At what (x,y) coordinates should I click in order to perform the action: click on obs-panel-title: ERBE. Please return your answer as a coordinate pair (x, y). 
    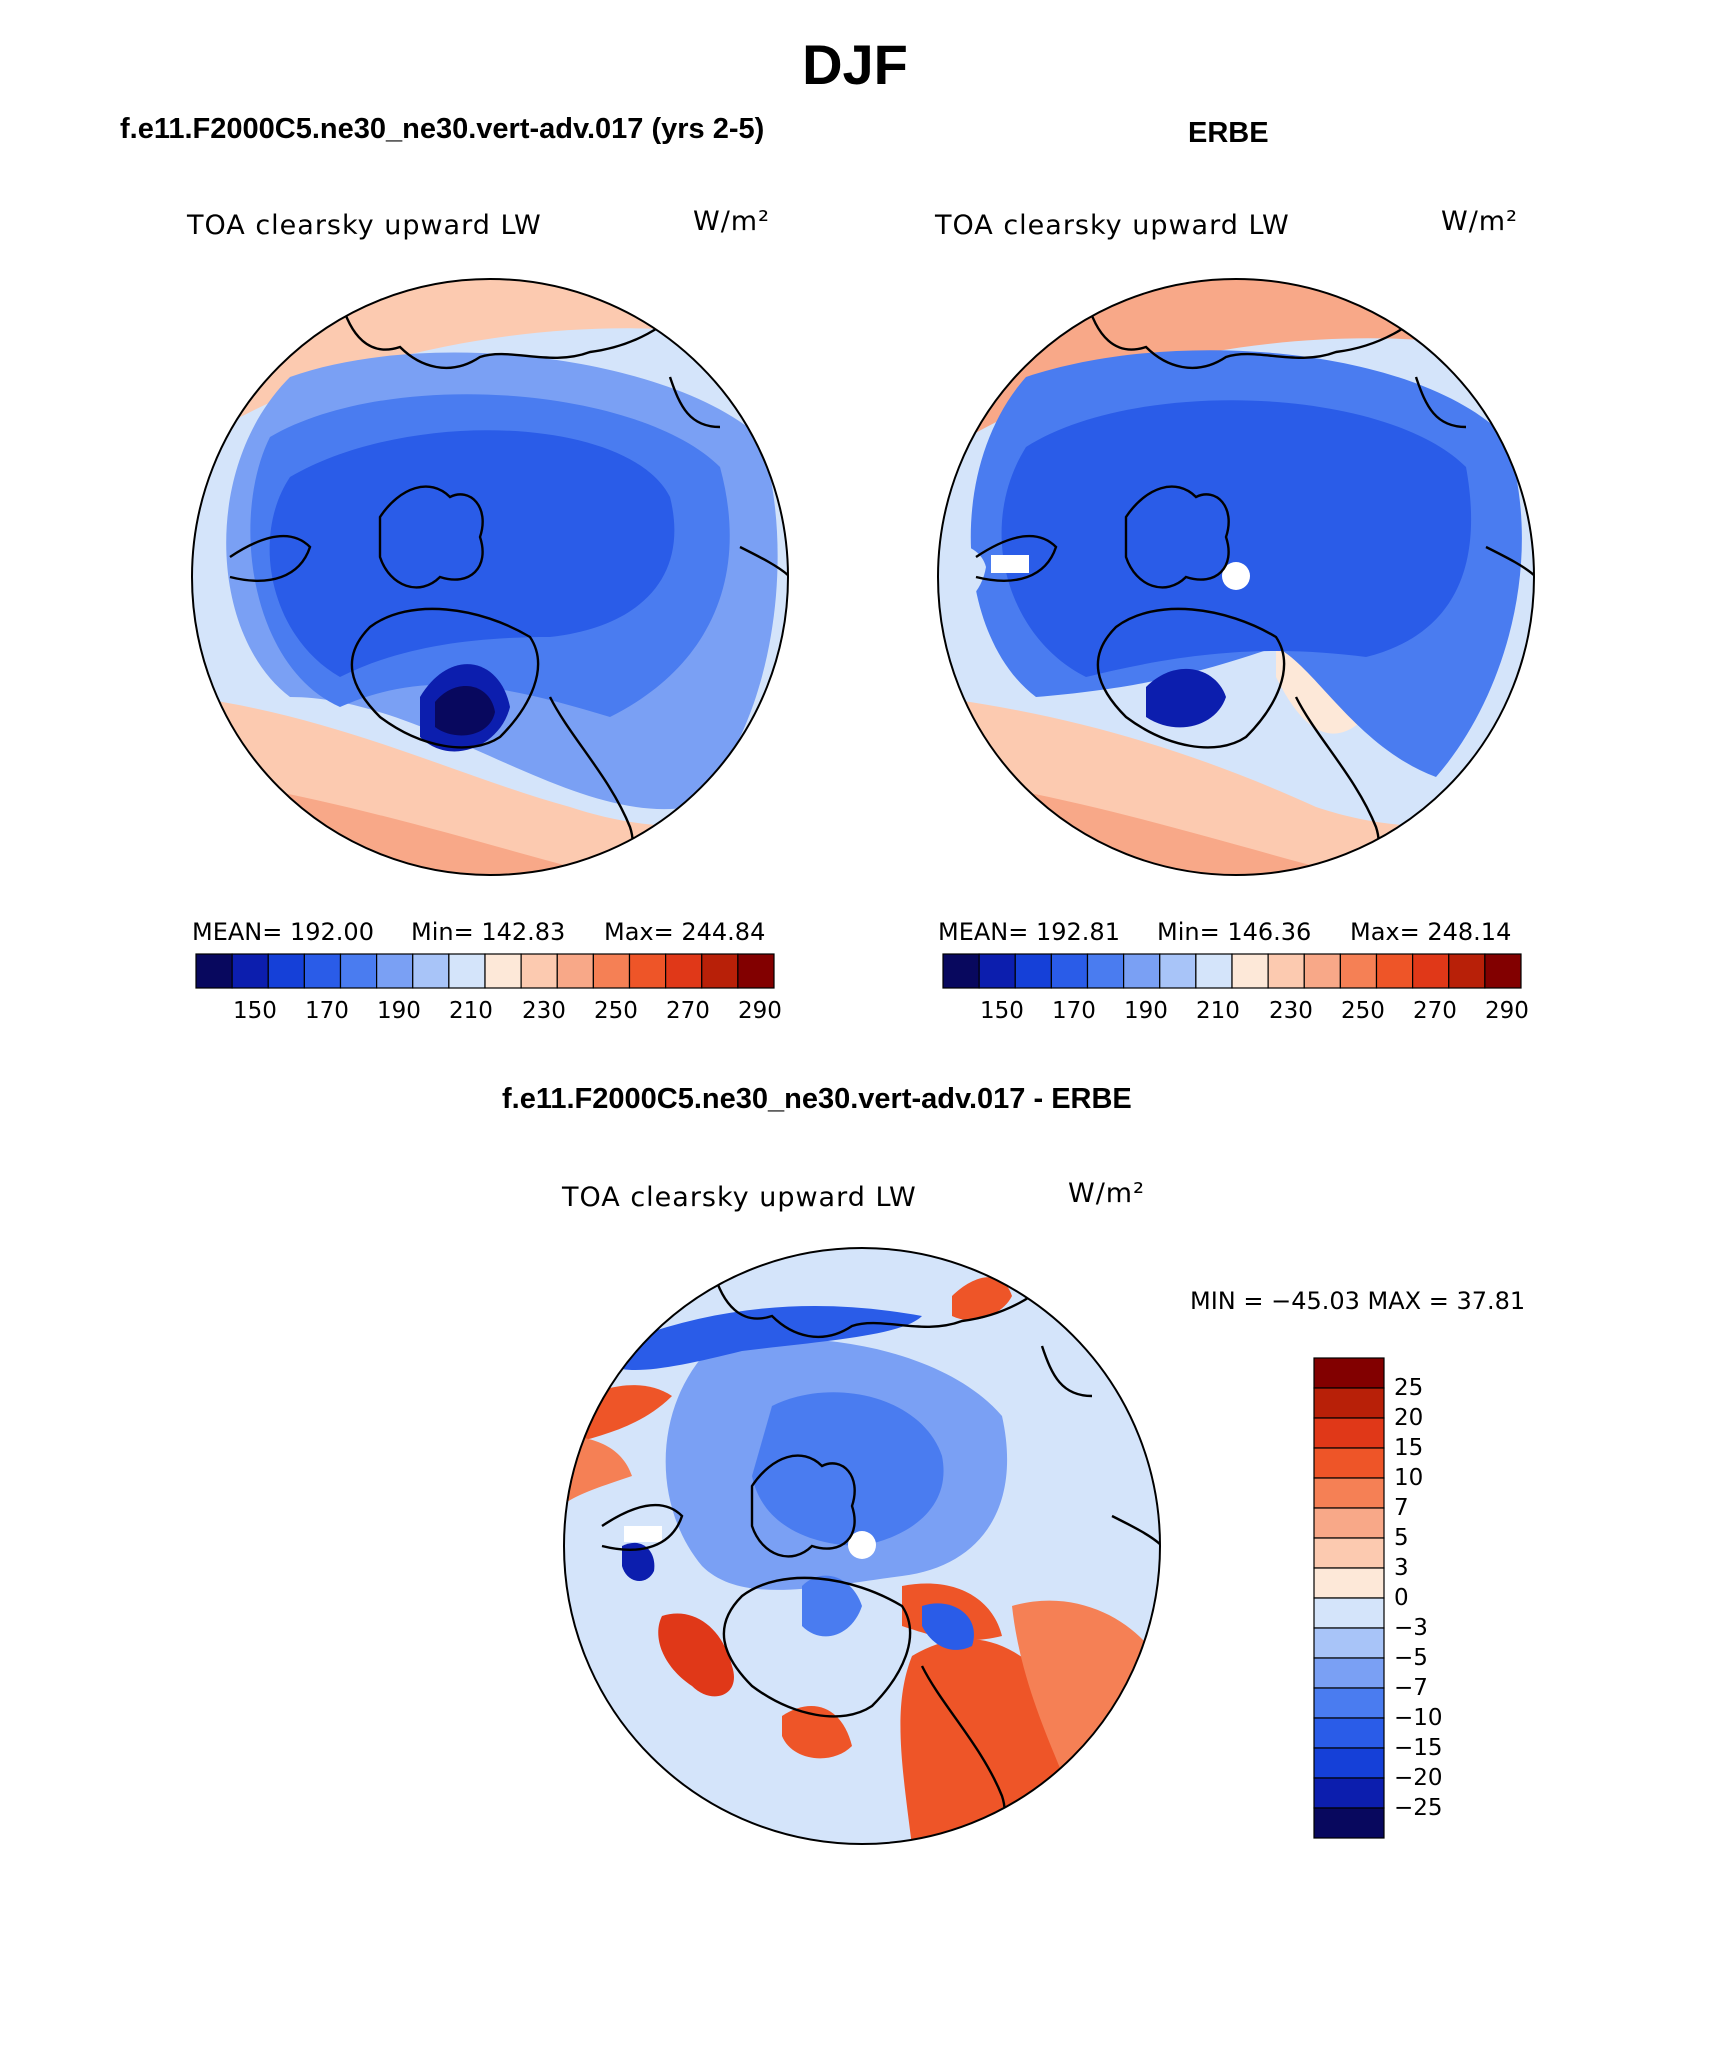
    Looking at the image, I should click on (1228, 133).